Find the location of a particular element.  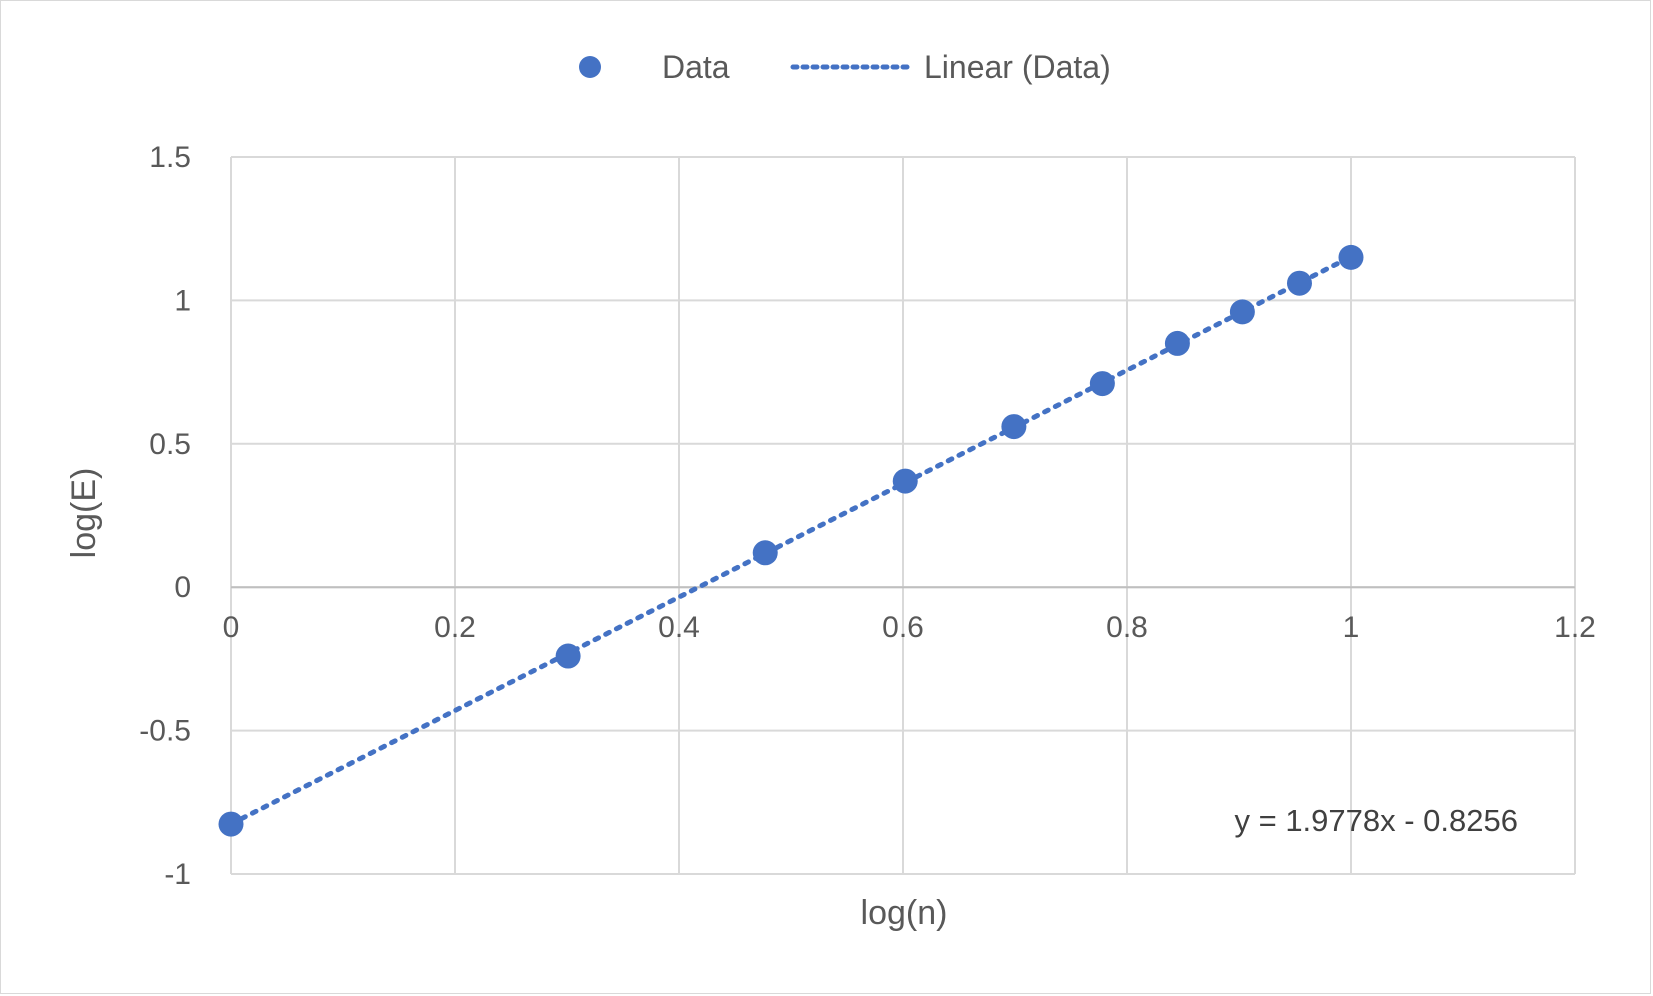

legend-marker-data is located at coordinates (590, 67).